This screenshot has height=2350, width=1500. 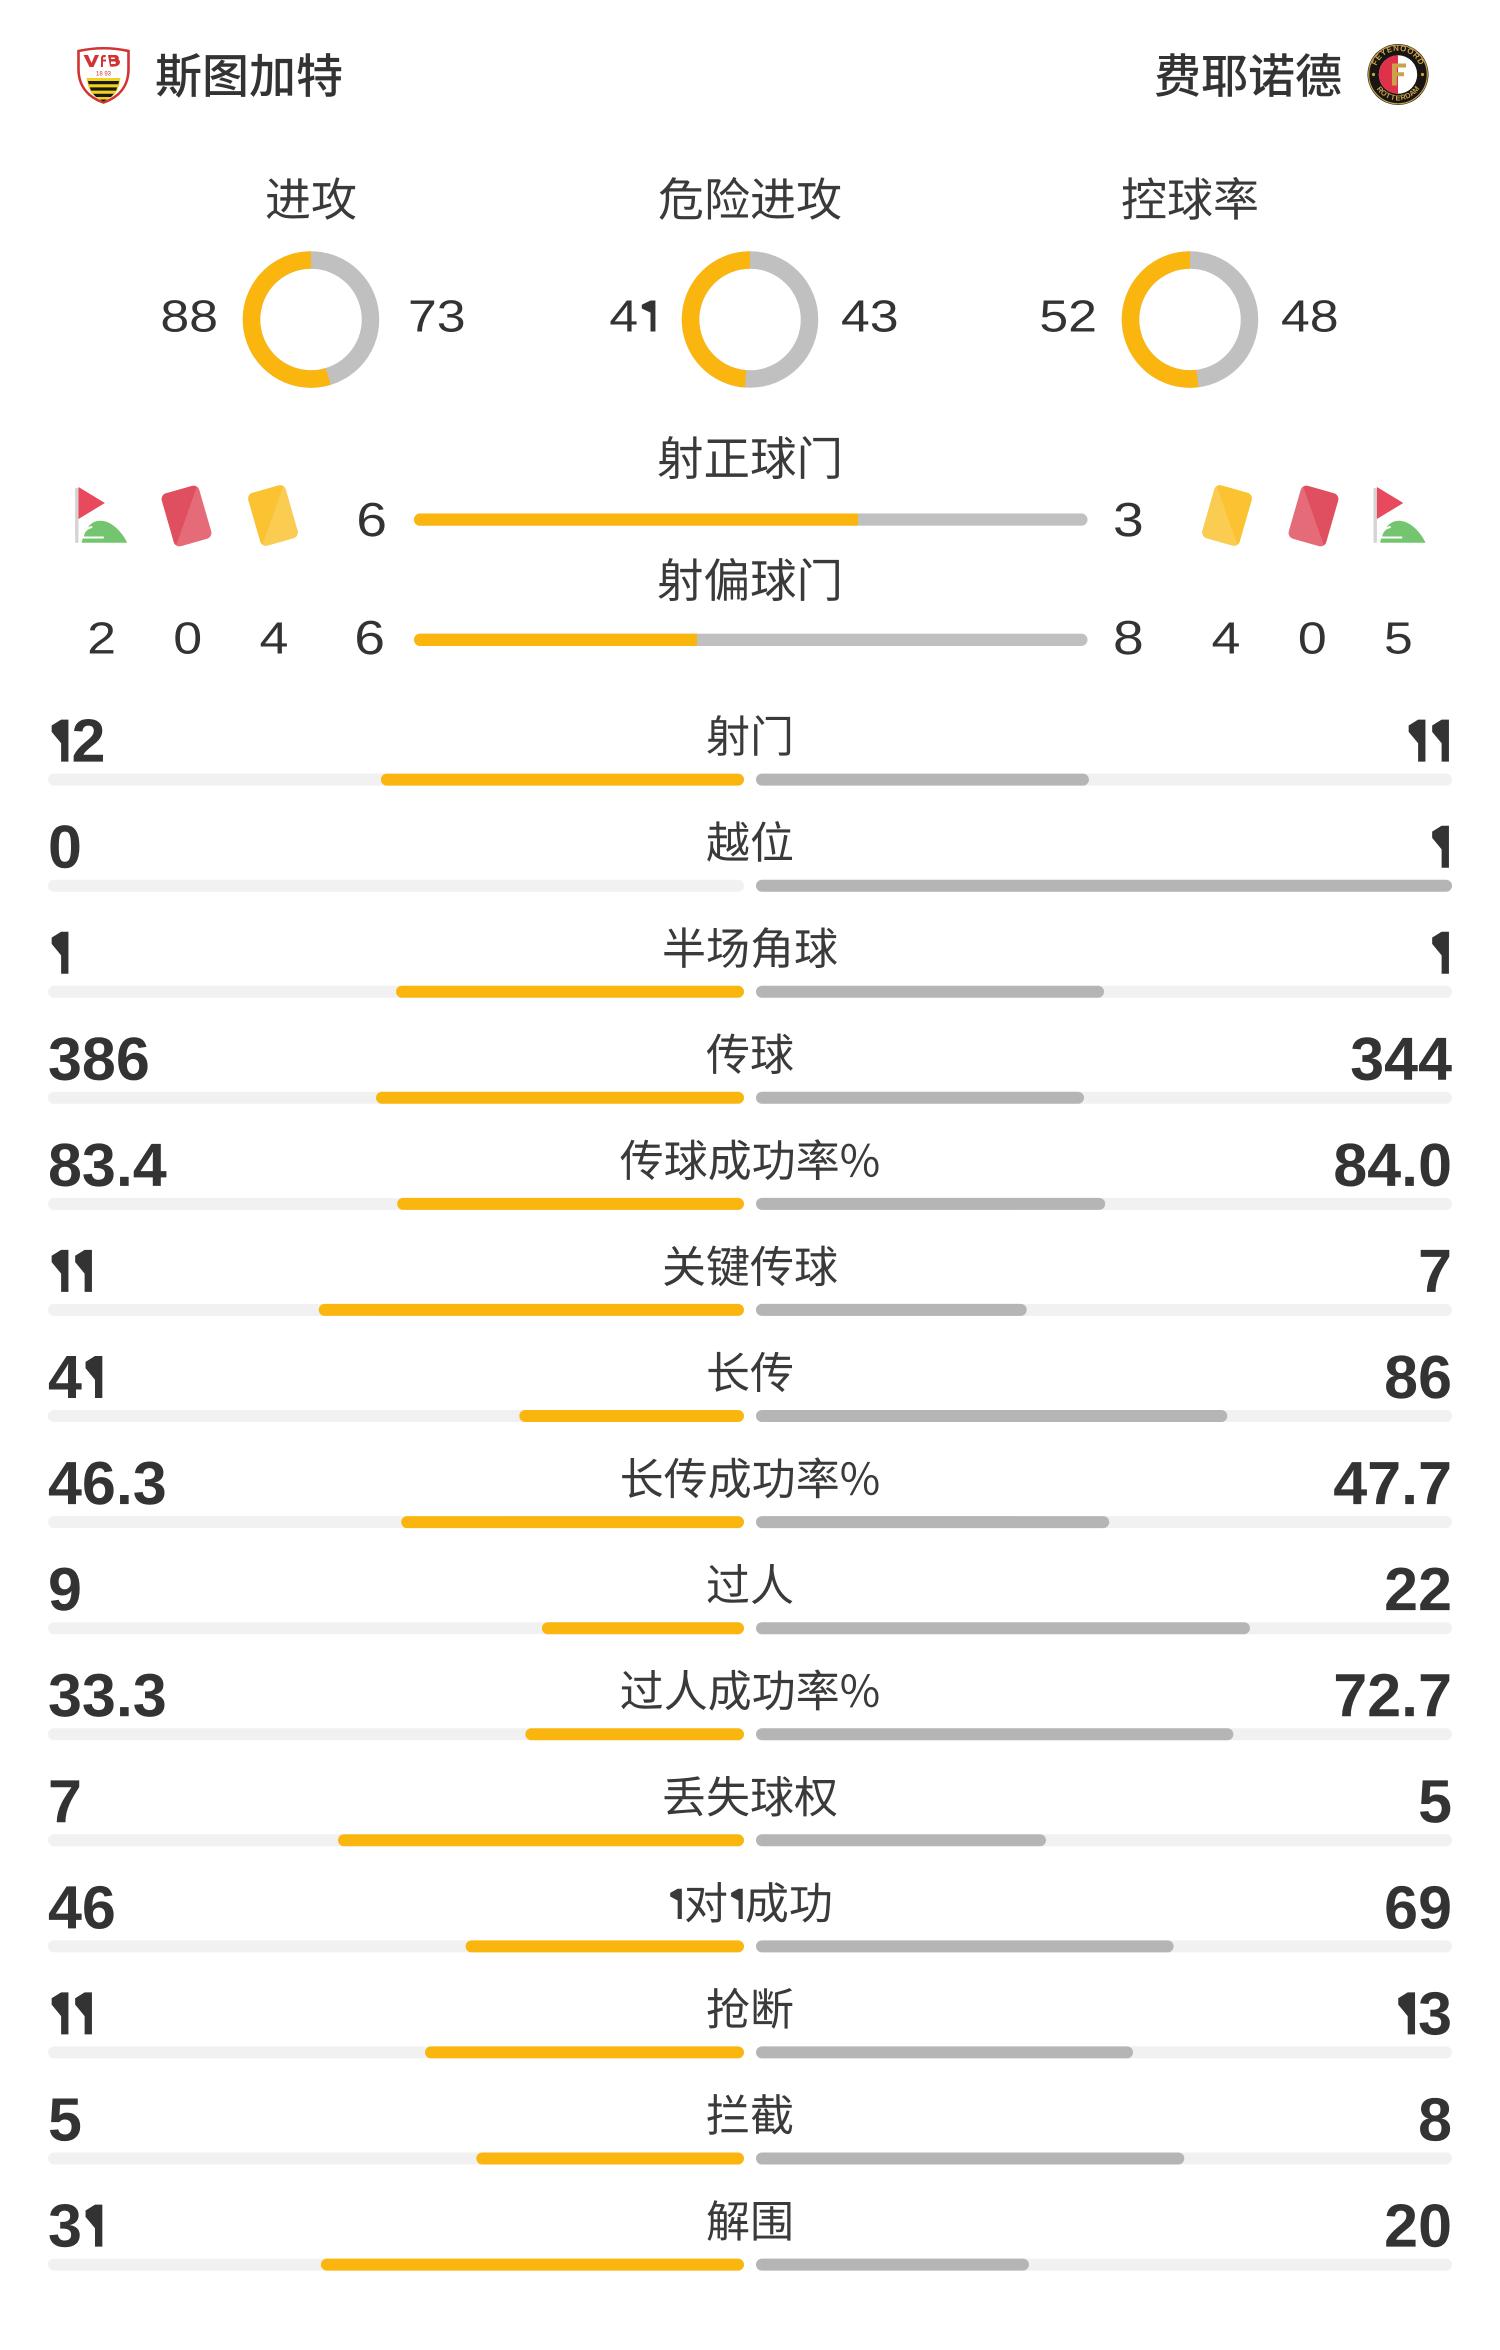 What do you see at coordinates (1407, 95) in the screenshot?
I see `svg-text: D` at bounding box center [1407, 95].